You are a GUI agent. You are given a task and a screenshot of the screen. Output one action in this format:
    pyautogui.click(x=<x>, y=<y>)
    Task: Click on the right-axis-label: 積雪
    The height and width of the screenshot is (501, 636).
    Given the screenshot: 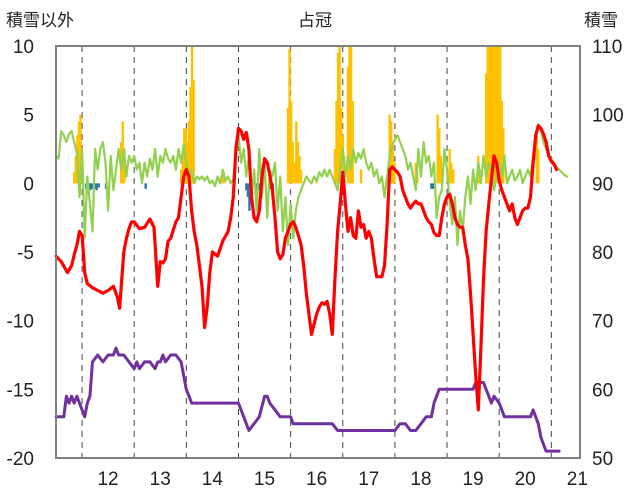 What is the action you would take?
    pyautogui.click(x=601, y=21)
    